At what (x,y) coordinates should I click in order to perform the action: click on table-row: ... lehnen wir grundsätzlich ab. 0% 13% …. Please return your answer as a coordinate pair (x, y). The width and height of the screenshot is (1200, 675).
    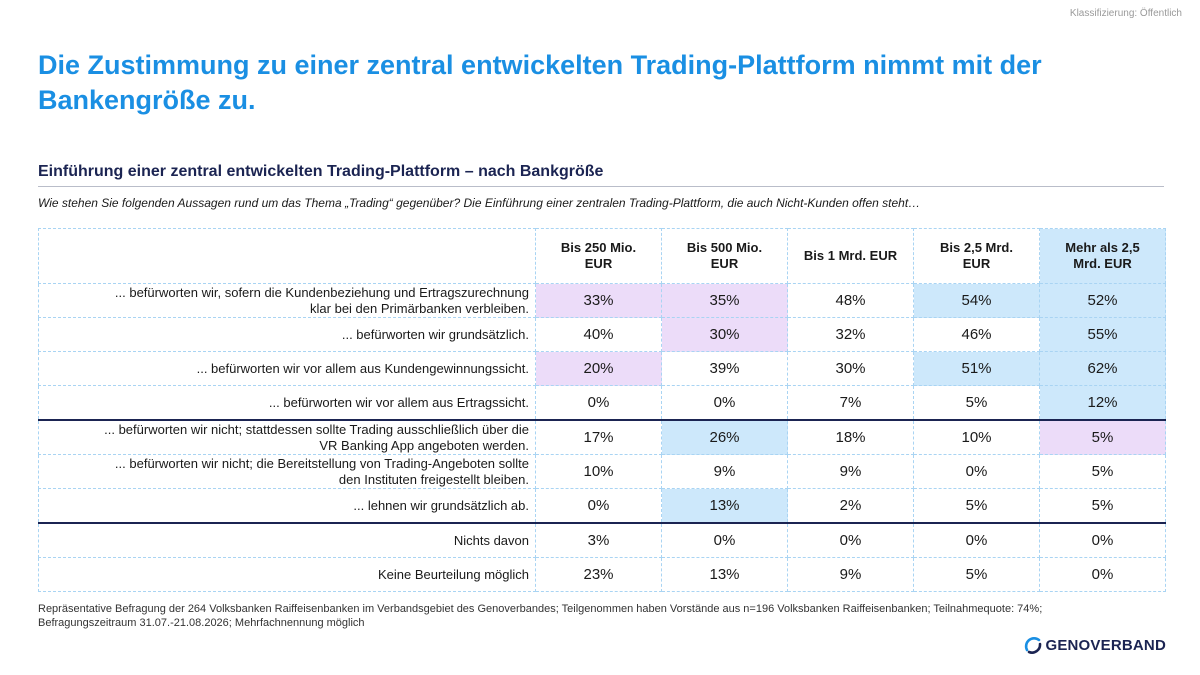
    Looking at the image, I should click on (602, 506).